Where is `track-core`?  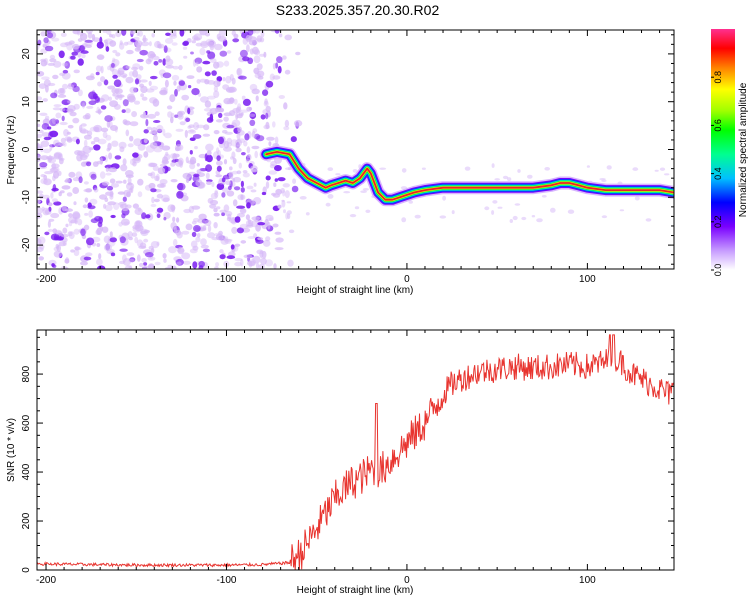 track-core is located at coordinates (469, 175).